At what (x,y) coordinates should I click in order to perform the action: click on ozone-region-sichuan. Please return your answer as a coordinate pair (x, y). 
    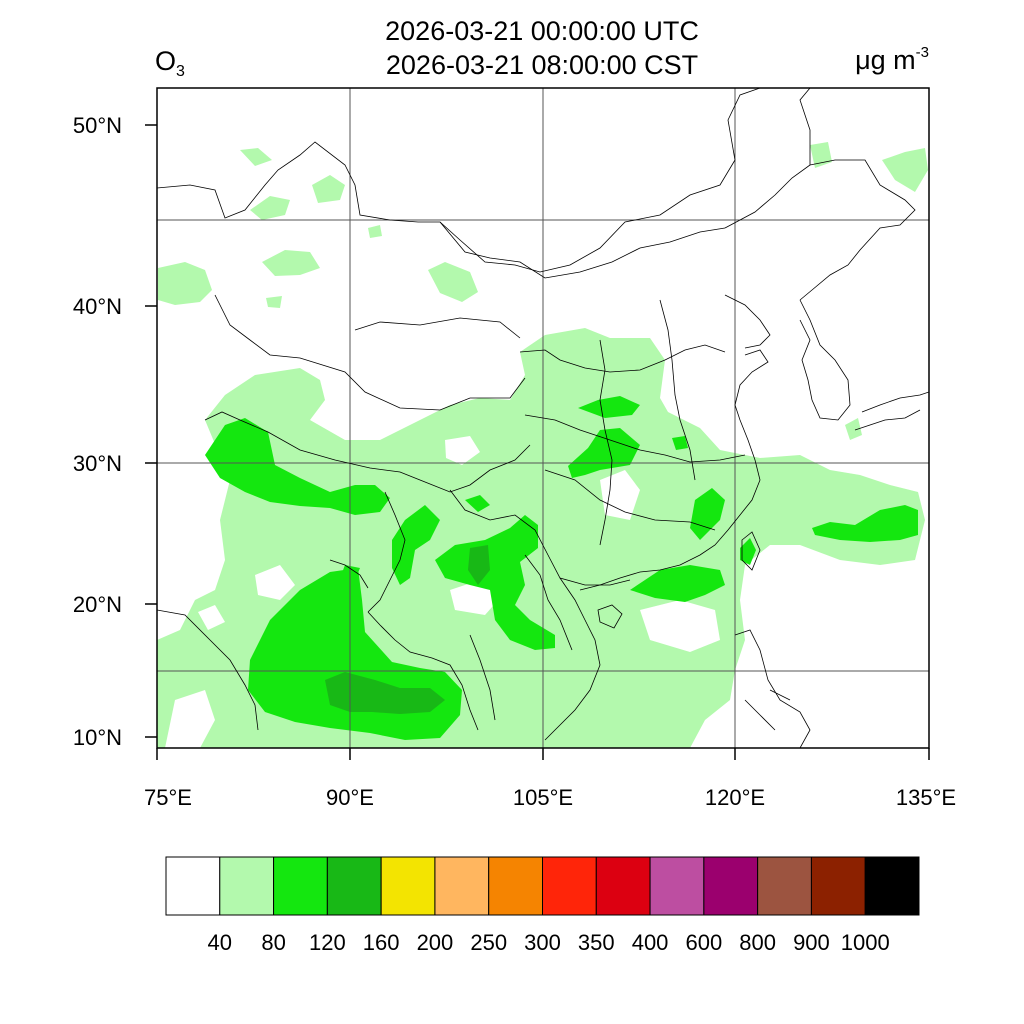
    Looking at the image, I should click on (604, 453).